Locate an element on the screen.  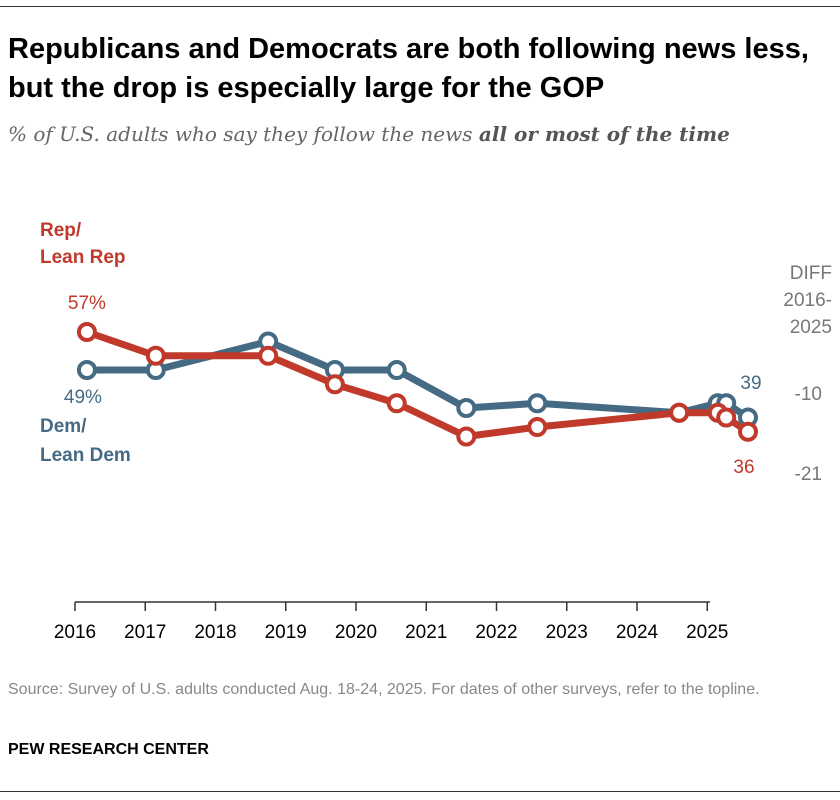
x-tick-label: 2025 is located at coordinates (707, 632).